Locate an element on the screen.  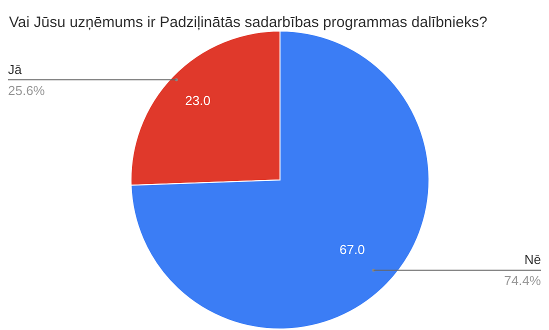
slice-label: Jā is located at coordinates (15, 69).